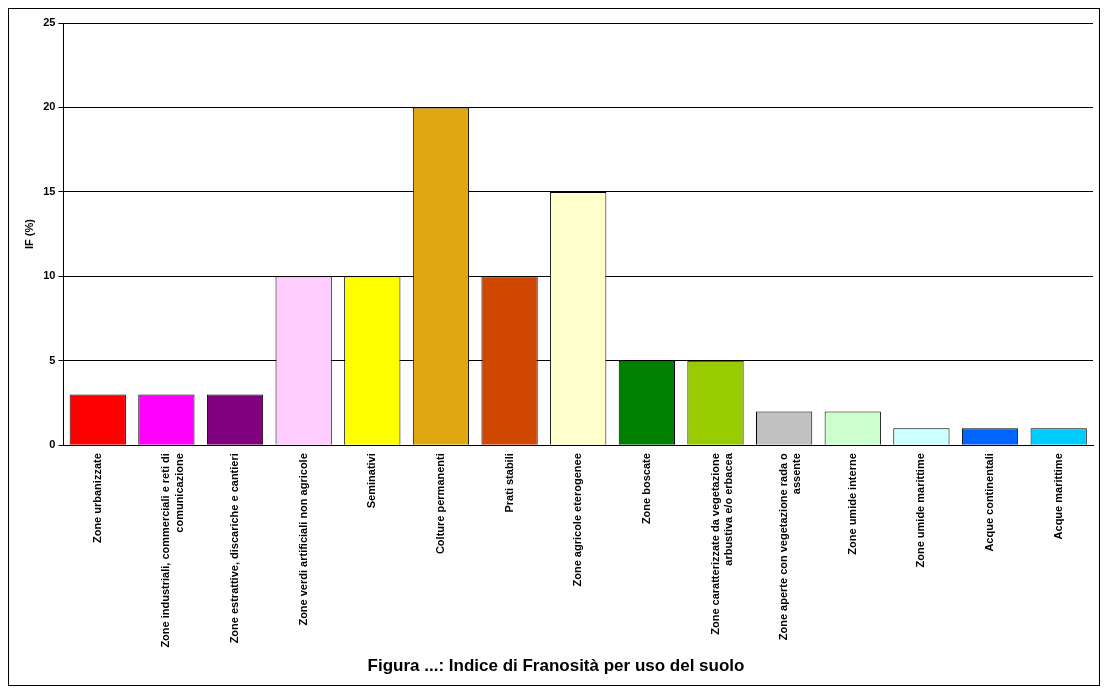 The image size is (1109, 694). I want to click on x-tick-label: Zone agricole eterogenee, so click(577, 520).